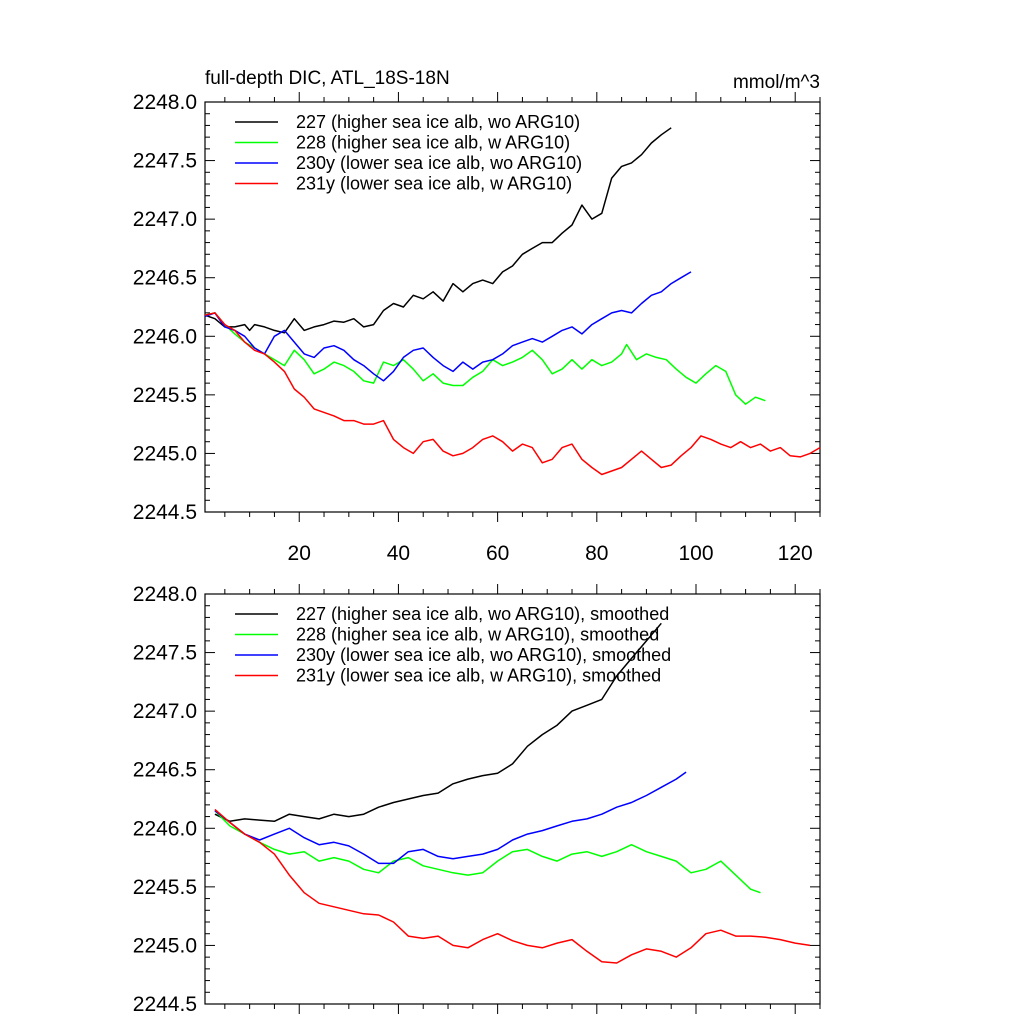 This screenshot has height=1024, width=1024. Describe the element at coordinates (299, 553) in the screenshot. I see `x-tick-label: 20` at that location.